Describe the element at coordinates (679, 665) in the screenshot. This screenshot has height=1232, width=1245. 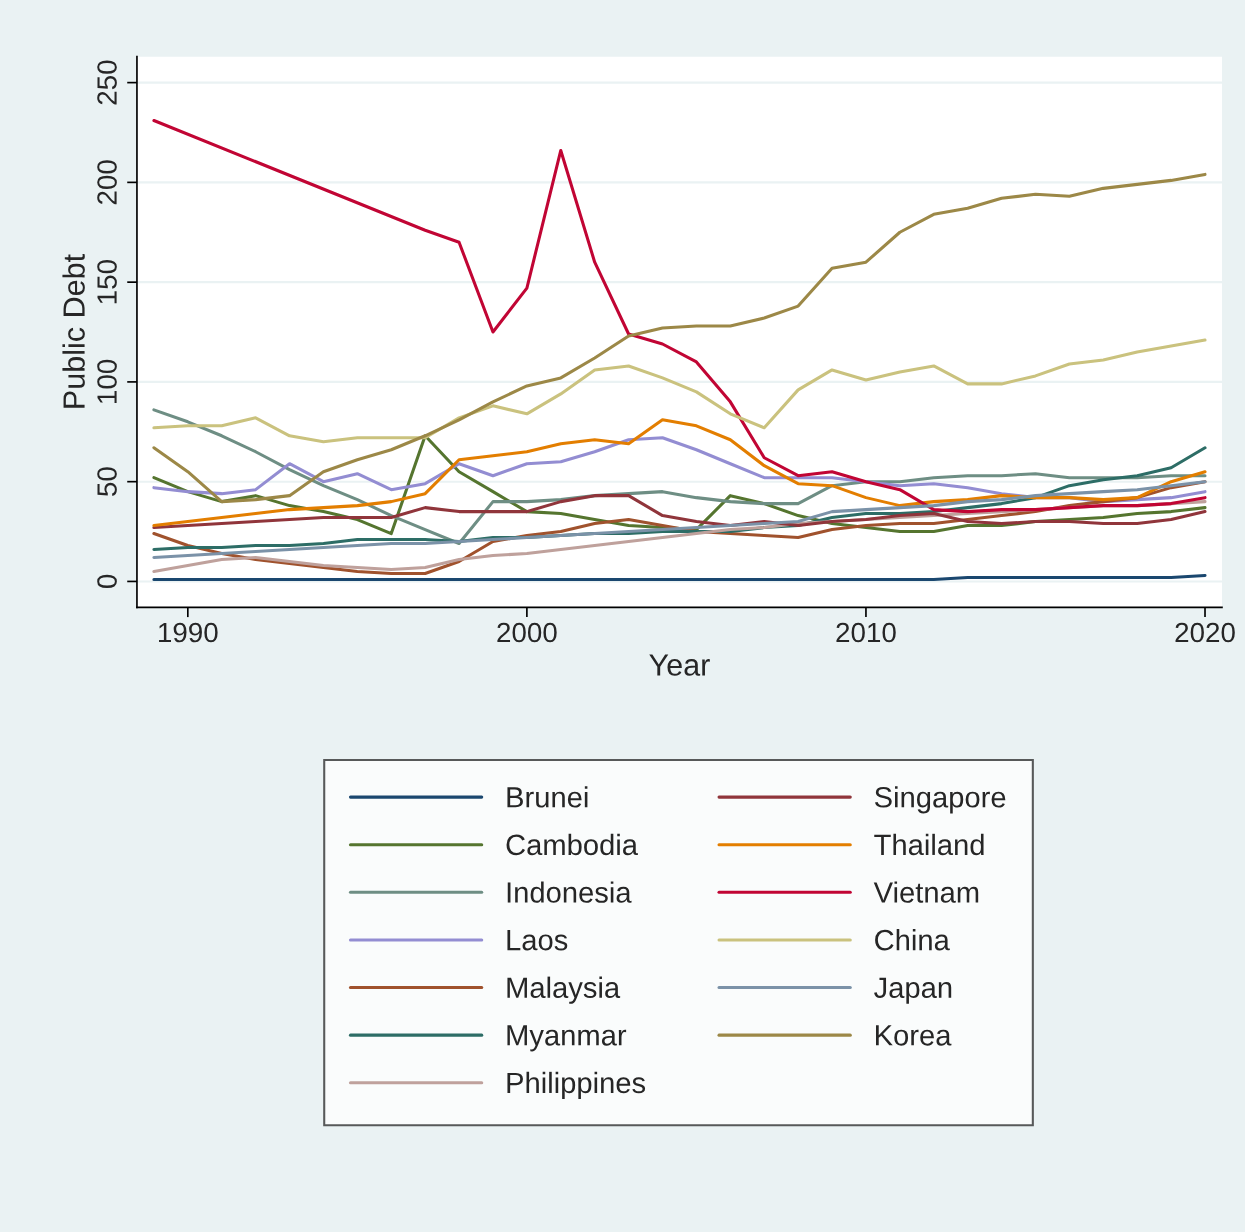
I see `x-axis-title: Year` at that location.